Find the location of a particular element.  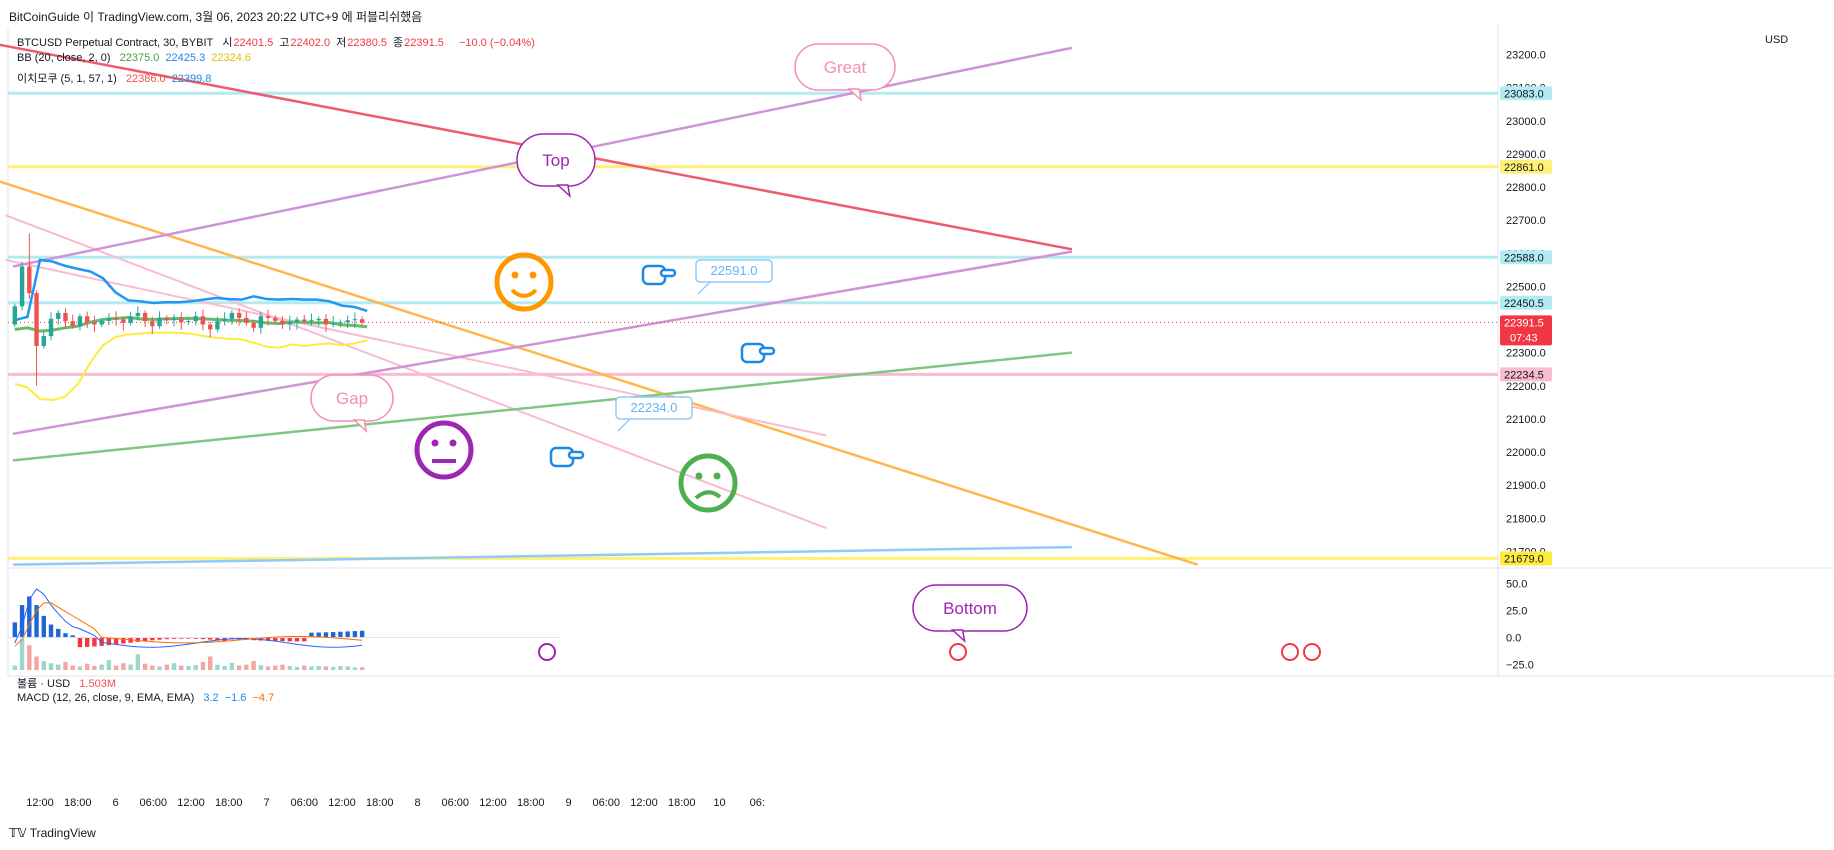

neutral-face-icon-eye is located at coordinates (435, 443).